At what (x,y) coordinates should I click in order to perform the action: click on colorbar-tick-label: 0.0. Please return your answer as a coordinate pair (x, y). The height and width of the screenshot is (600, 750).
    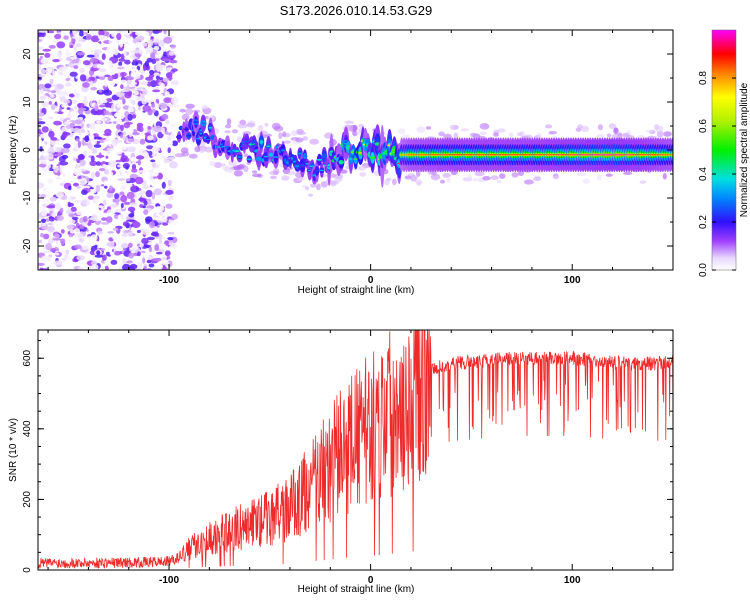
    Looking at the image, I should click on (703, 270).